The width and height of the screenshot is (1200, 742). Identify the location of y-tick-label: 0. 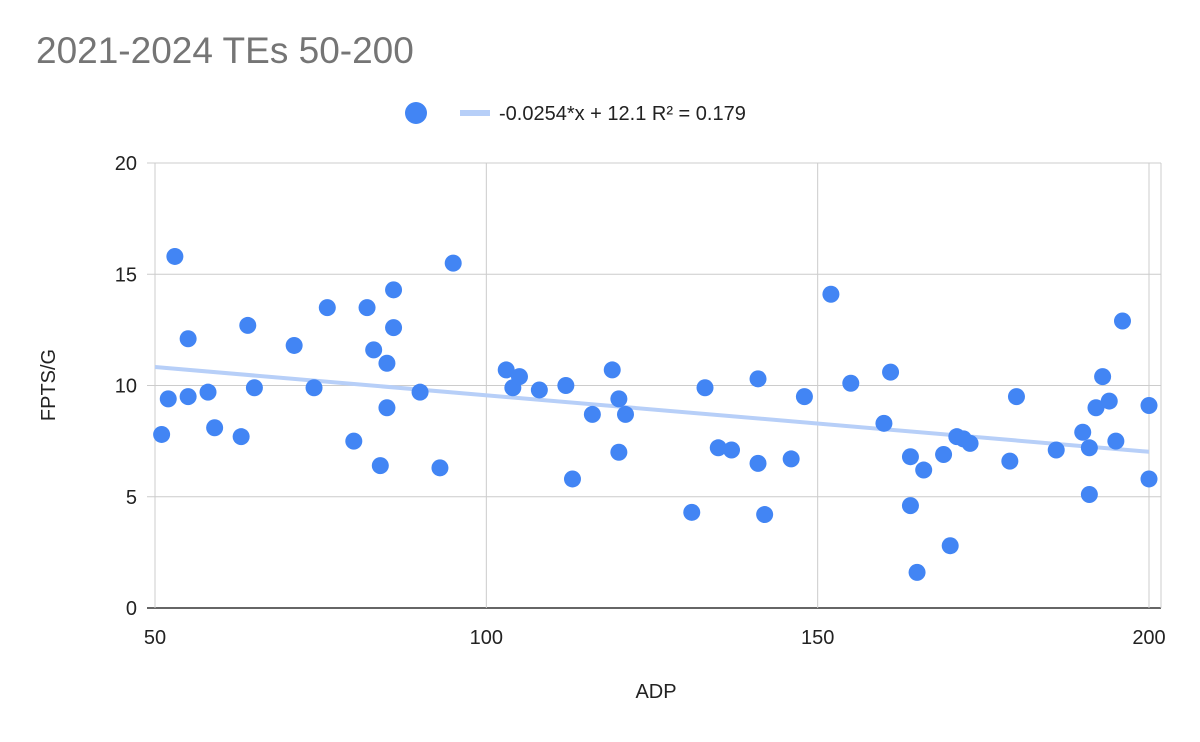
(131, 609).